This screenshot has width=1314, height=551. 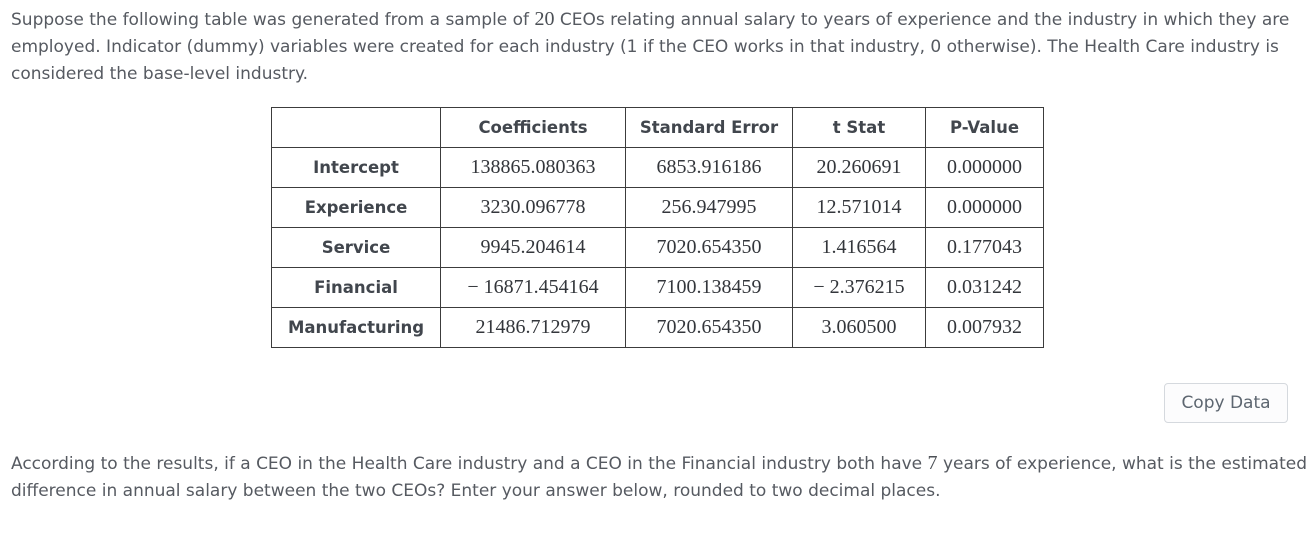 I want to click on row-label: Financial, so click(x=356, y=287).